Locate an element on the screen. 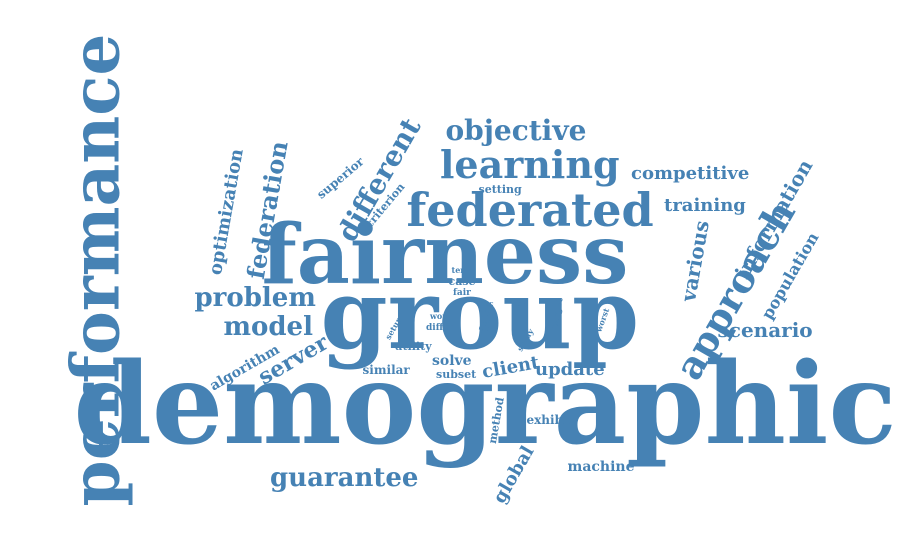  word-similar: similar is located at coordinates (386, 370).